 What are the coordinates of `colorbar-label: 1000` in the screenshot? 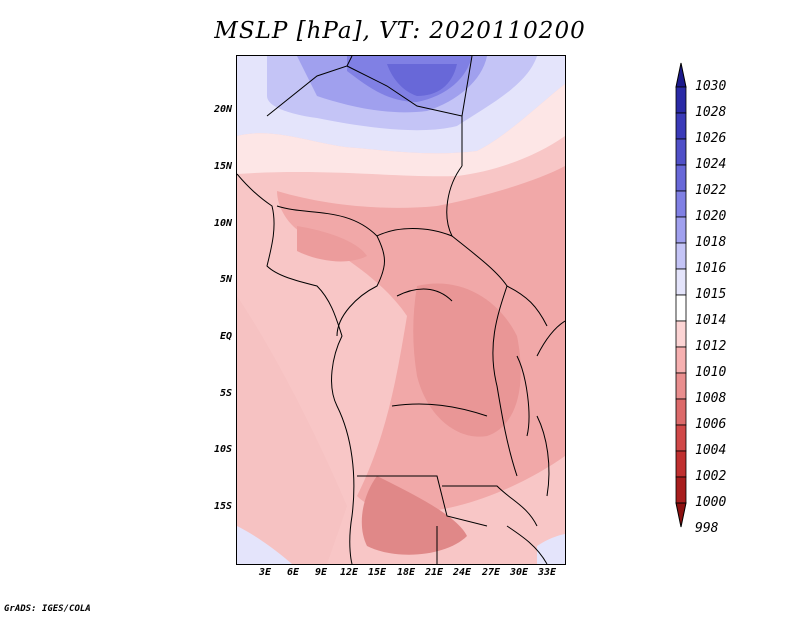 It's located at (711, 502).